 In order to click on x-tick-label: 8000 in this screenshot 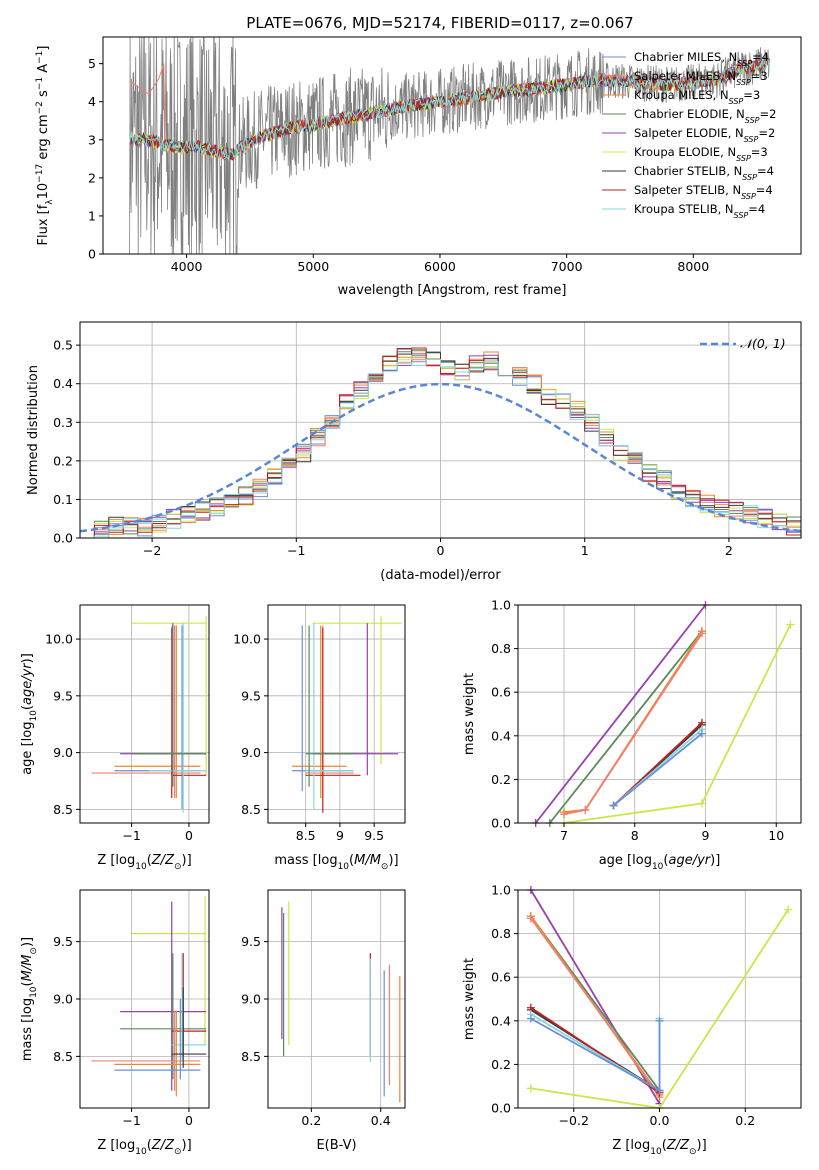, I will do `click(693, 266)`.